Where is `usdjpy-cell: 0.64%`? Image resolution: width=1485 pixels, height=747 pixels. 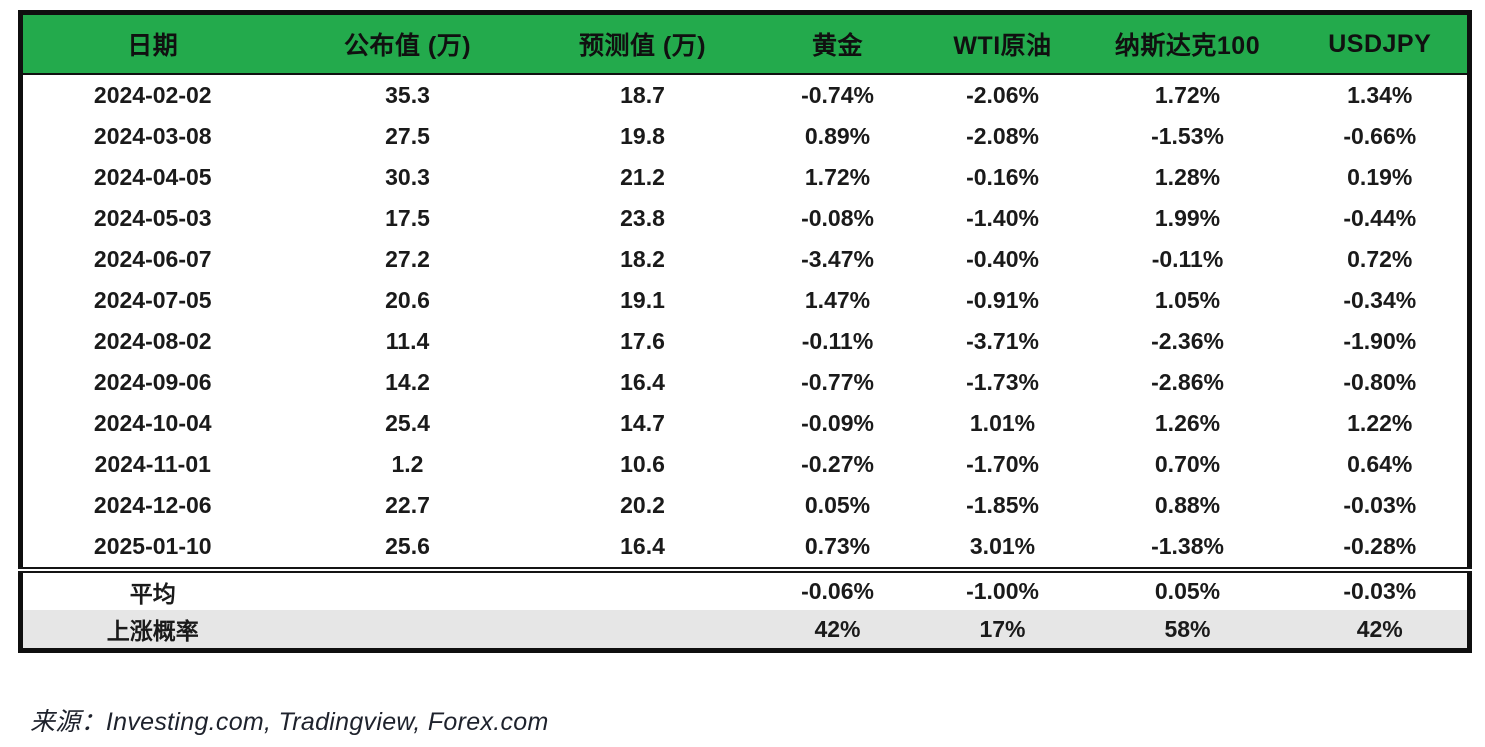 usdjpy-cell: 0.64% is located at coordinates (1380, 464).